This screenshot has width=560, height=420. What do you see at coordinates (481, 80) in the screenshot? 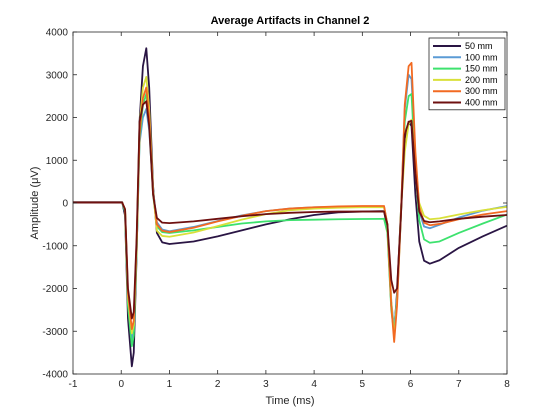
I see `legend-label: 200 mm` at bounding box center [481, 80].